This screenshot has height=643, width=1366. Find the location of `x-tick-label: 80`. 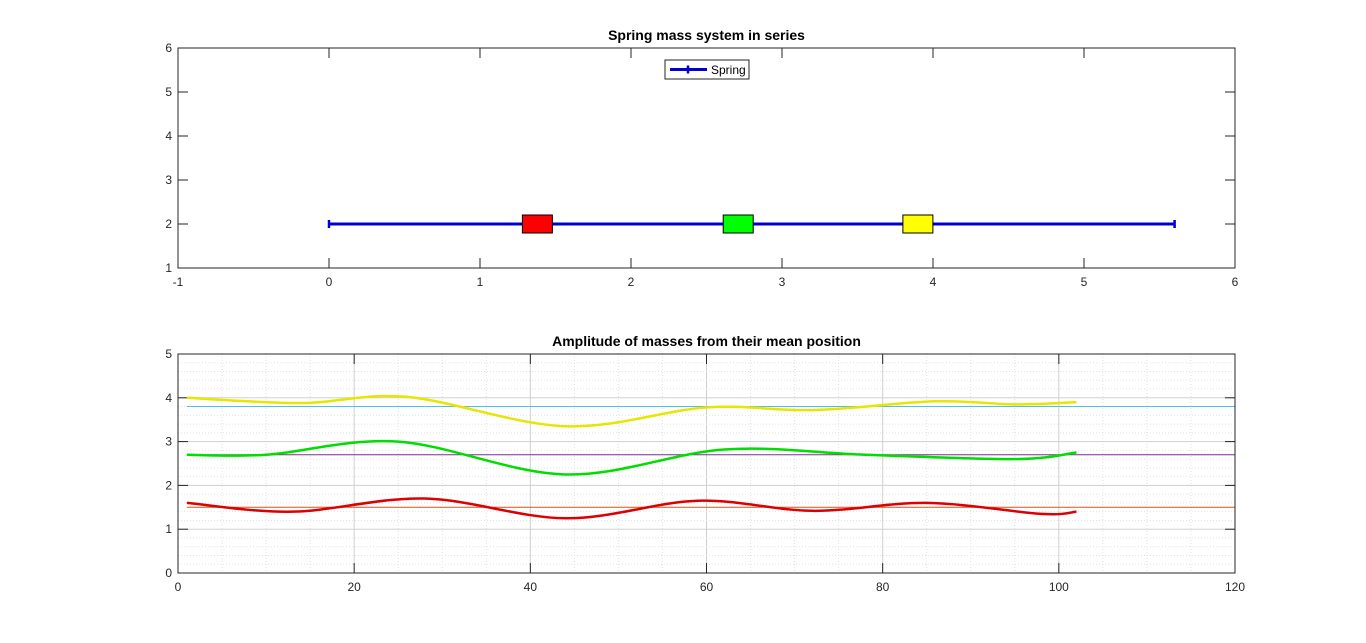

x-tick-label: 80 is located at coordinates (883, 587).